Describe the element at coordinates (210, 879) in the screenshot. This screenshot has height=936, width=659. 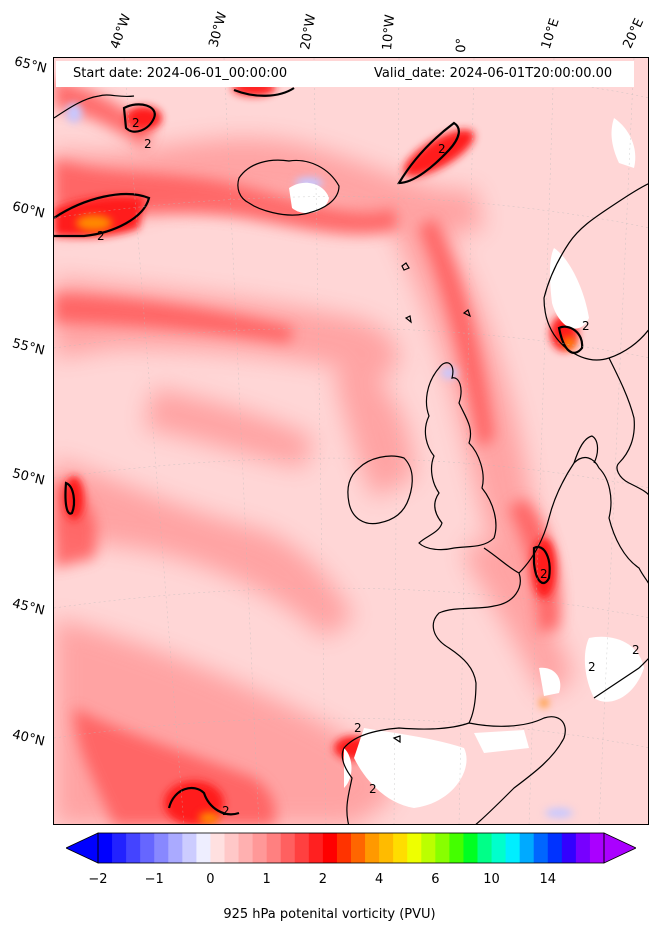
I see `colorbar-tick-label: 0` at that location.